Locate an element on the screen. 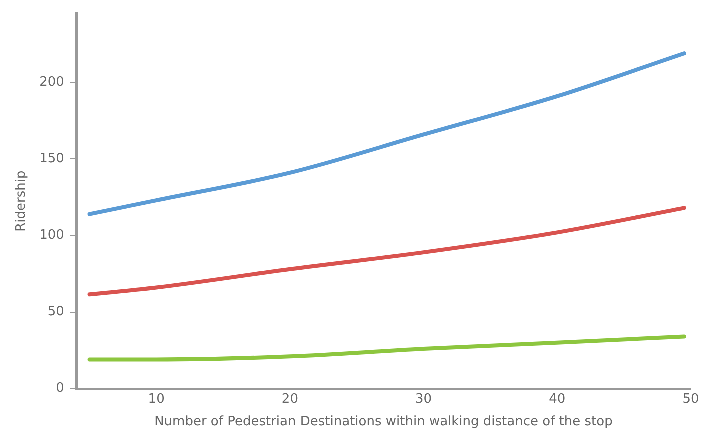 Image resolution: width=703 pixels, height=442 pixels. y-tick-label: 0 is located at coordinates (60, 388).